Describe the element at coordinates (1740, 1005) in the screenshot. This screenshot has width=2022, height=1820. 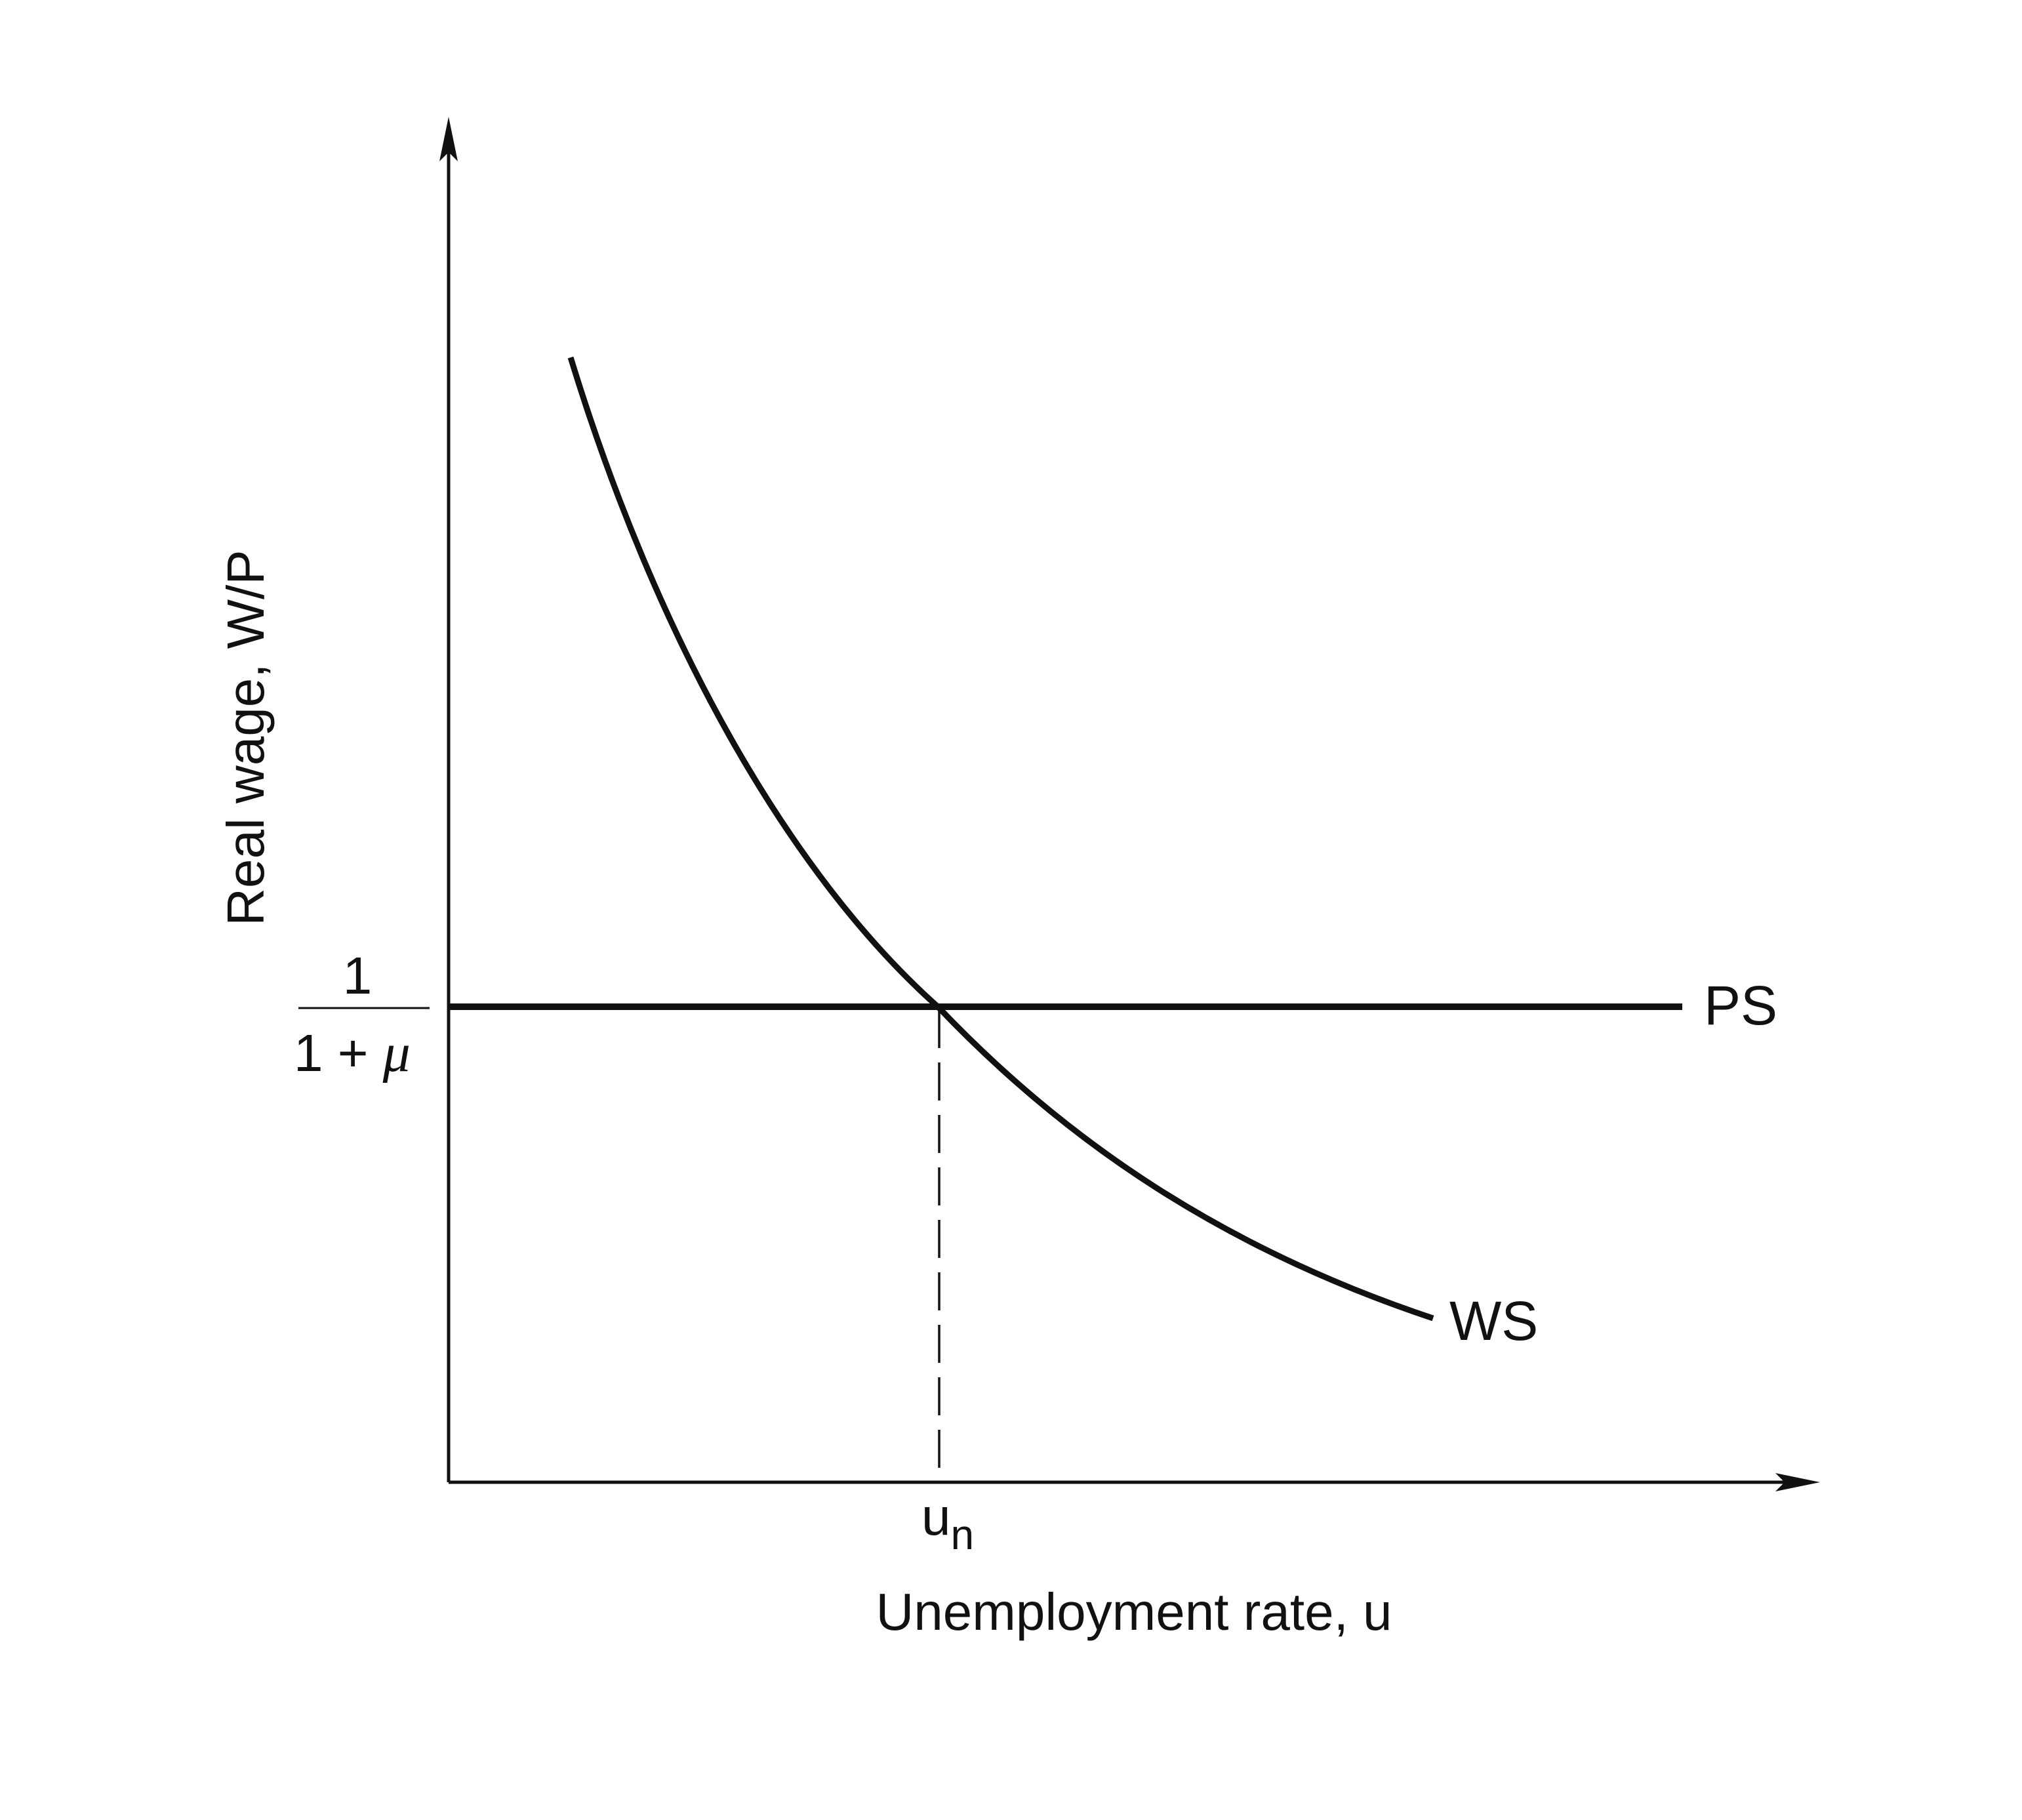
I see `ps-label: PS` at that location.